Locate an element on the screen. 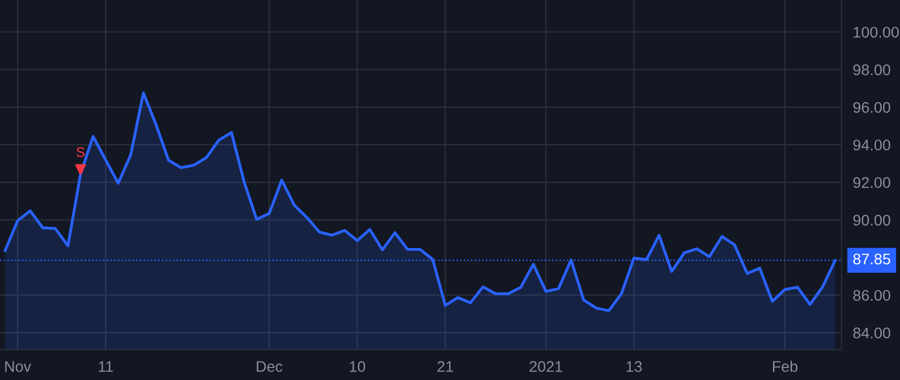 The width and height of the screenshot is (900, 380). y-tick-label: 92.00 is located at coordinates (871, 182).